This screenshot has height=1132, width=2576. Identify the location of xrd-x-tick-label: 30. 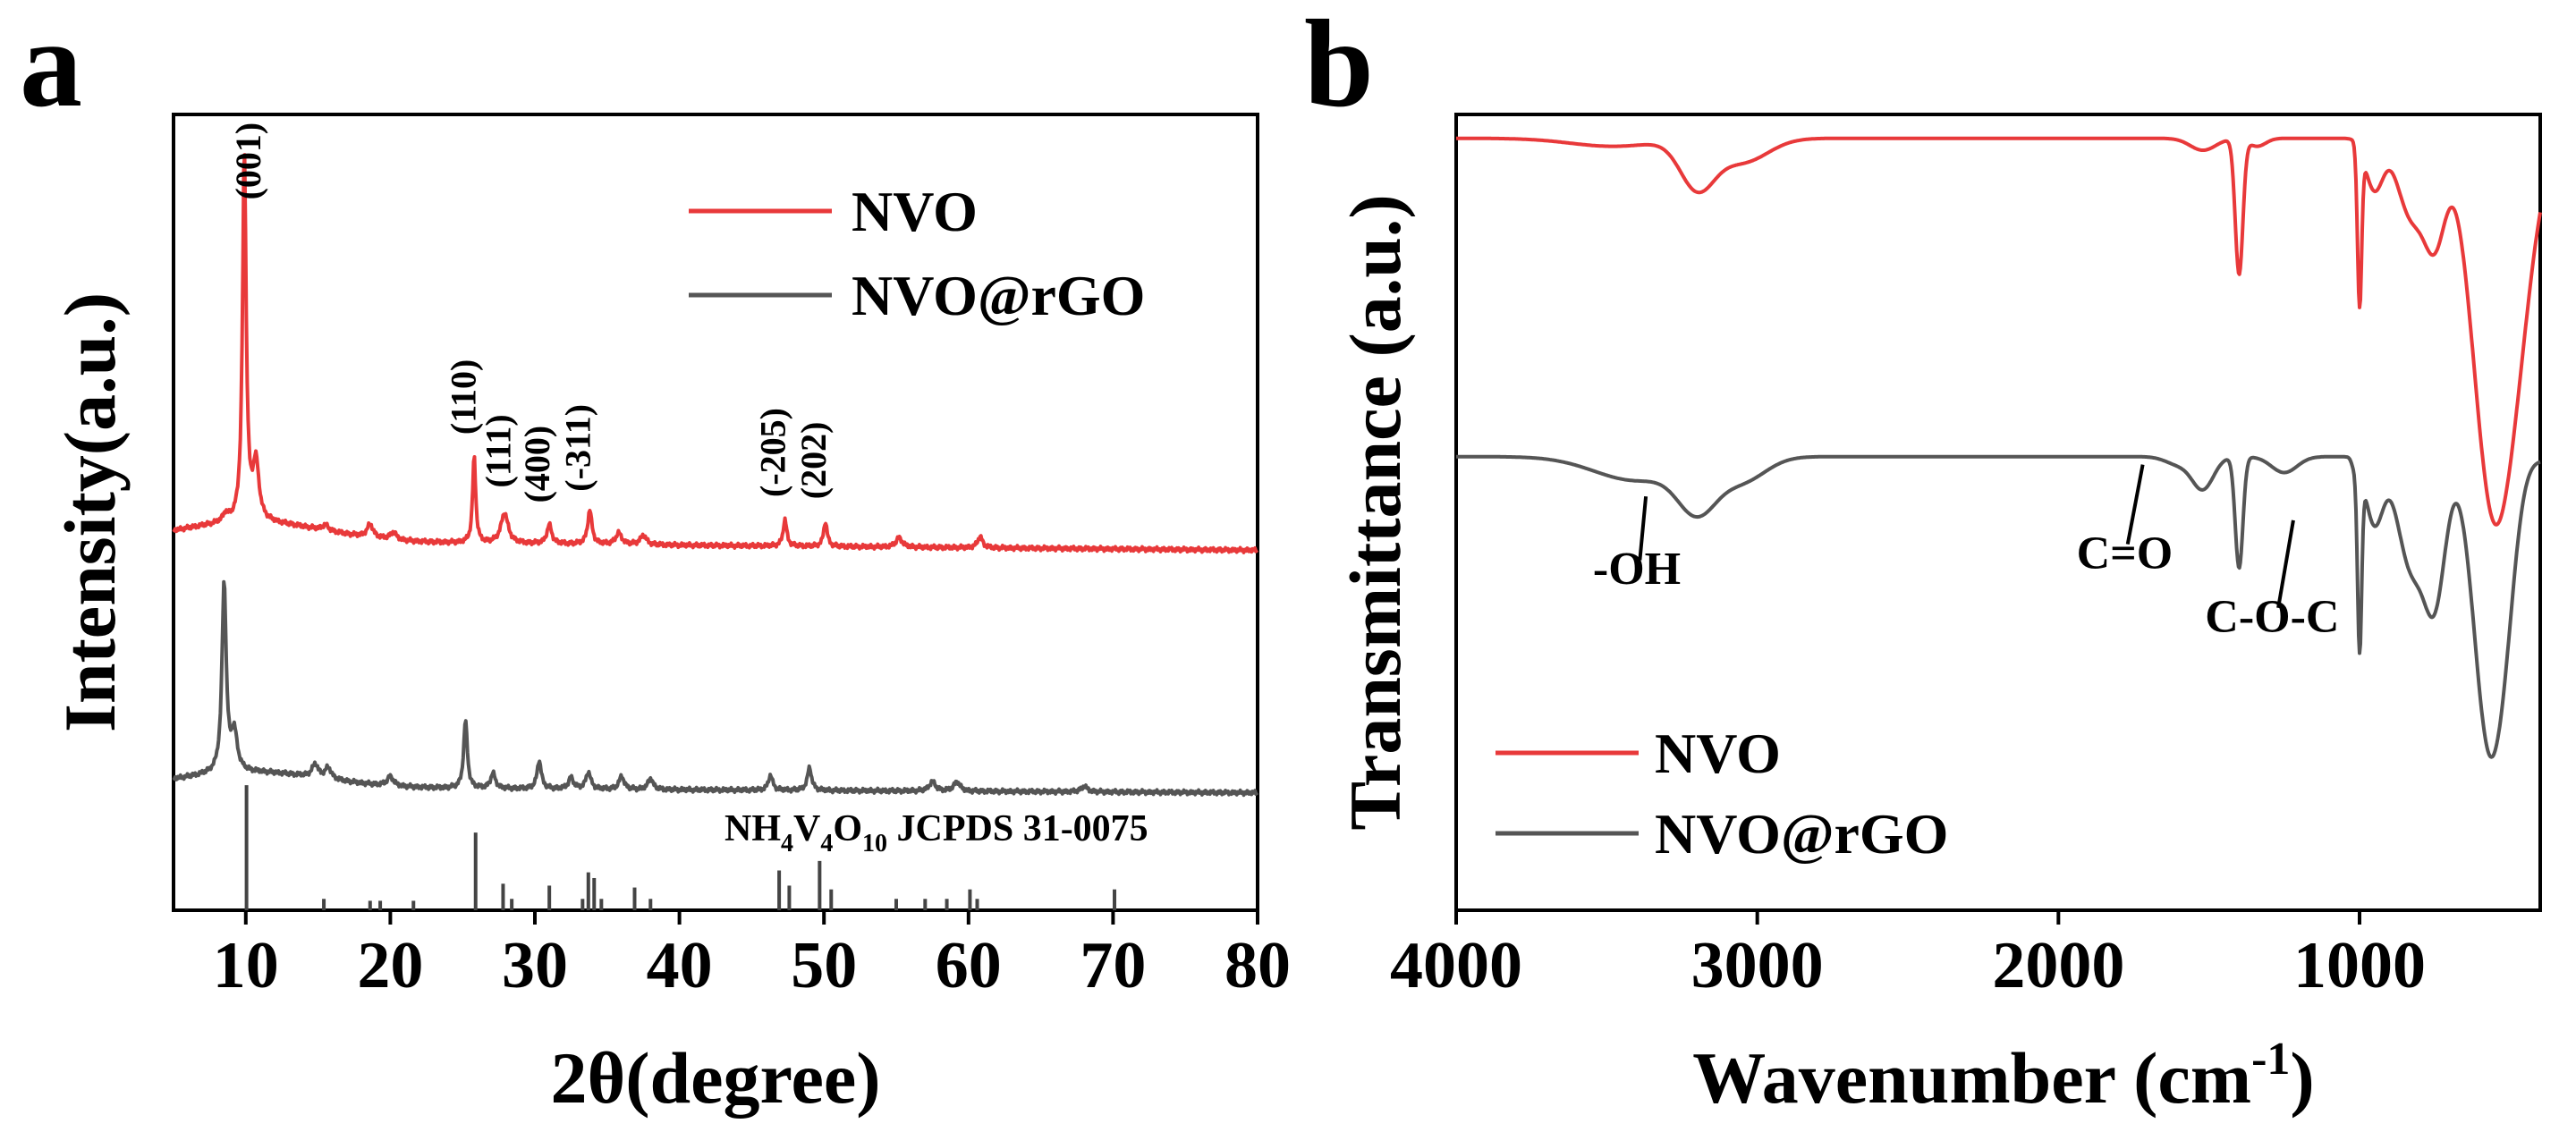
(535, 965).